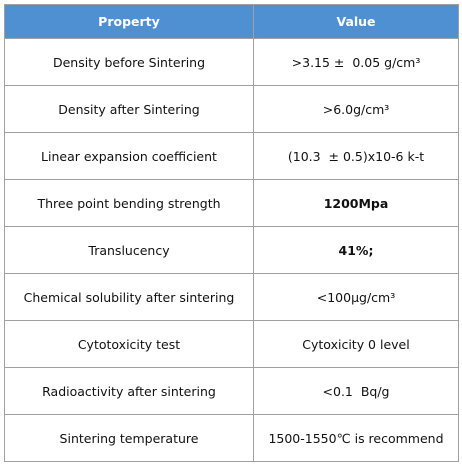 The height and width of the screenshot is (466, 462). What do you see at coordinates (129, 297) in the screenshot?
I see `property-cell: Chemical solubility after sintering` at bounding box center [129, 297].